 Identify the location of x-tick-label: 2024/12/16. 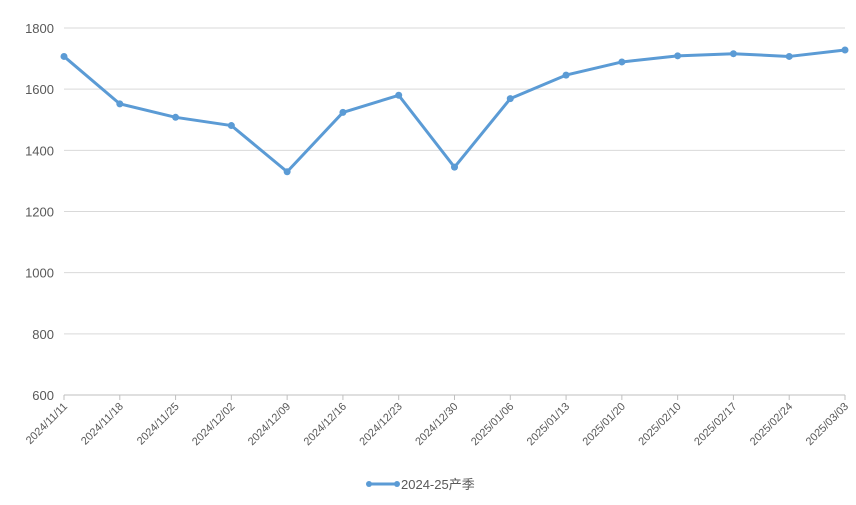
(325, 424).